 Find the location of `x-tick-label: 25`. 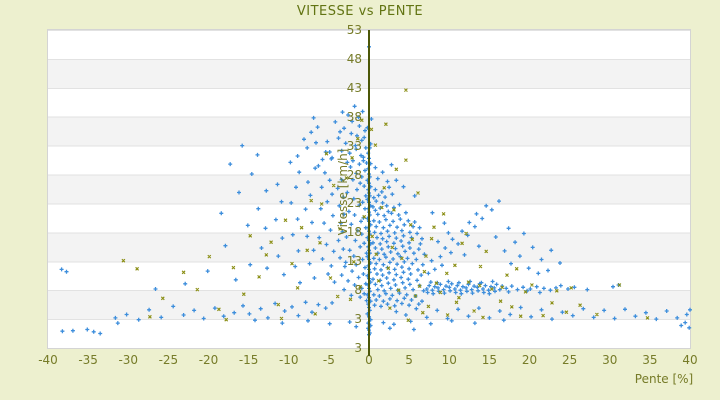

x-tick-label: 25 is located at coordinates (569, 360).